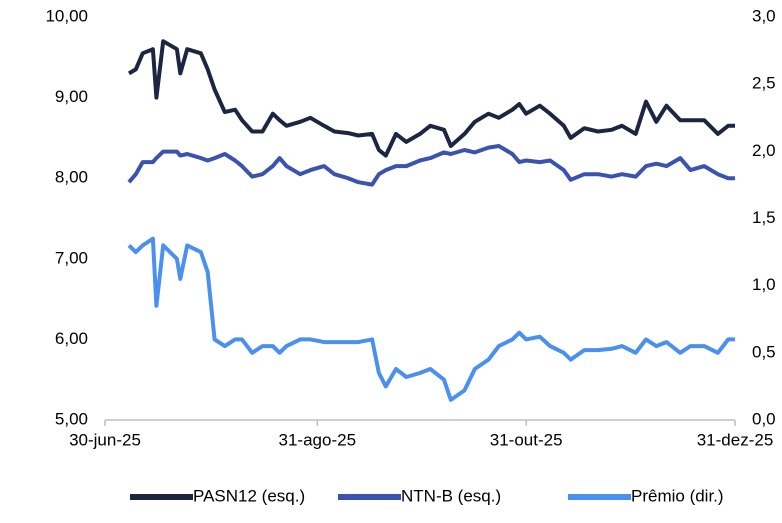 This screenshot has height=523, width=782. What do you see at coordinates (431, 165) in the screenshot?
I see `series-line` at bounding box center [431, 165].